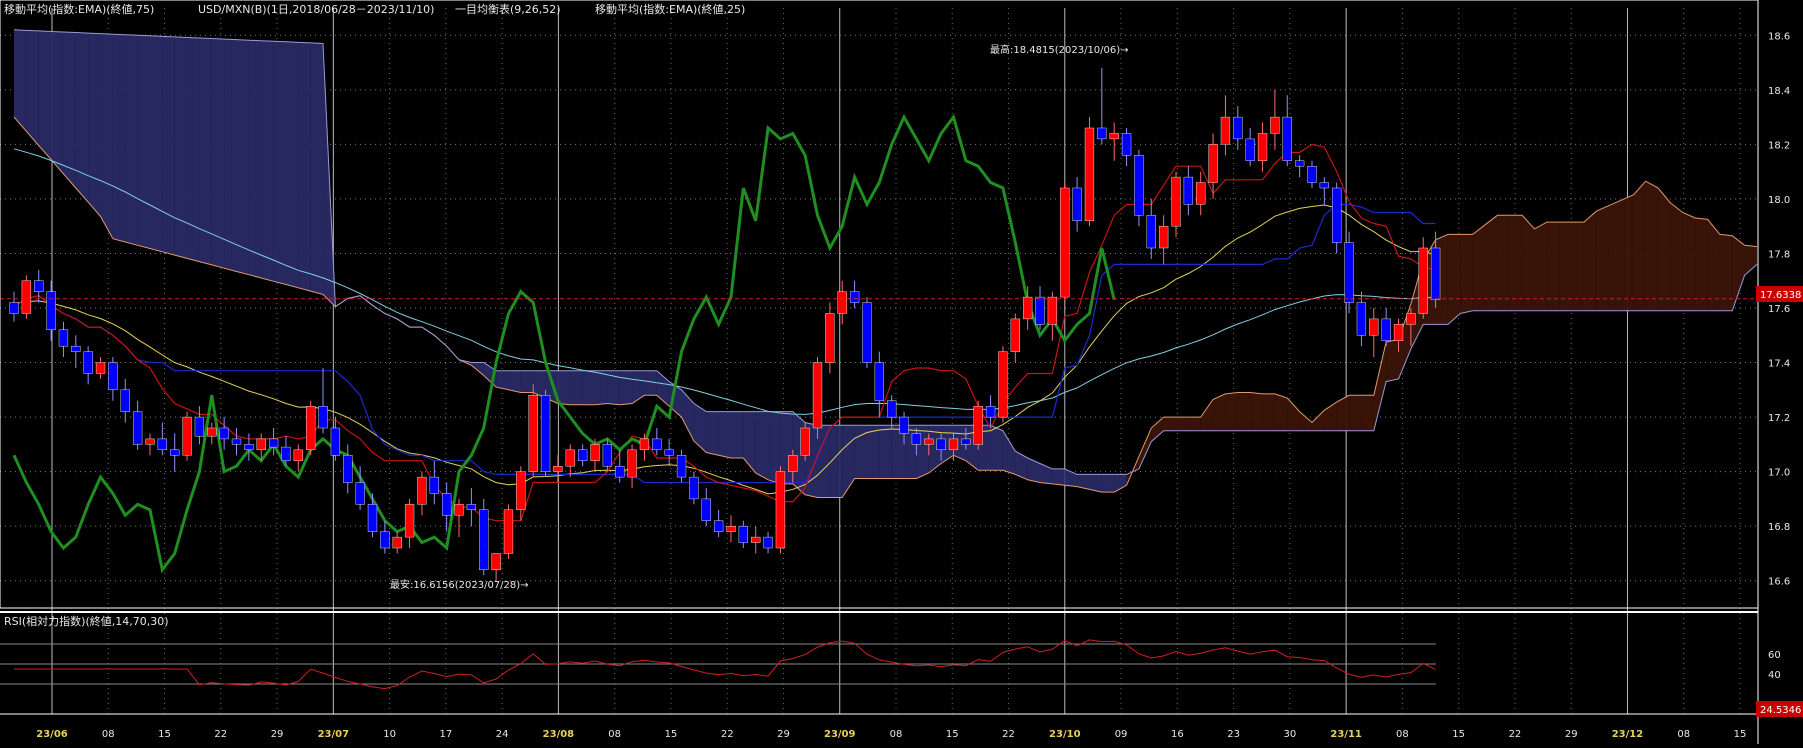  I want to click on price-tick-label: 16.6, so click(1779, 582).